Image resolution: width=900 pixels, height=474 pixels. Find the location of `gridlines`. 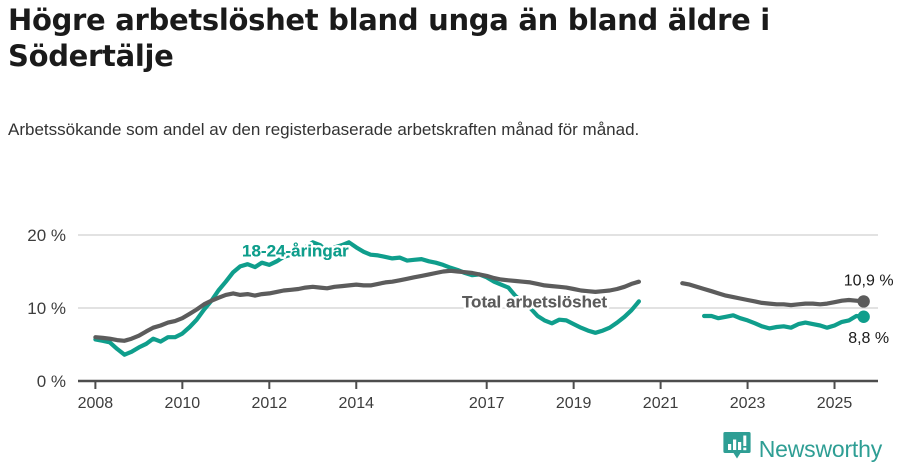

gridlines is located at coordinates (478, 271).